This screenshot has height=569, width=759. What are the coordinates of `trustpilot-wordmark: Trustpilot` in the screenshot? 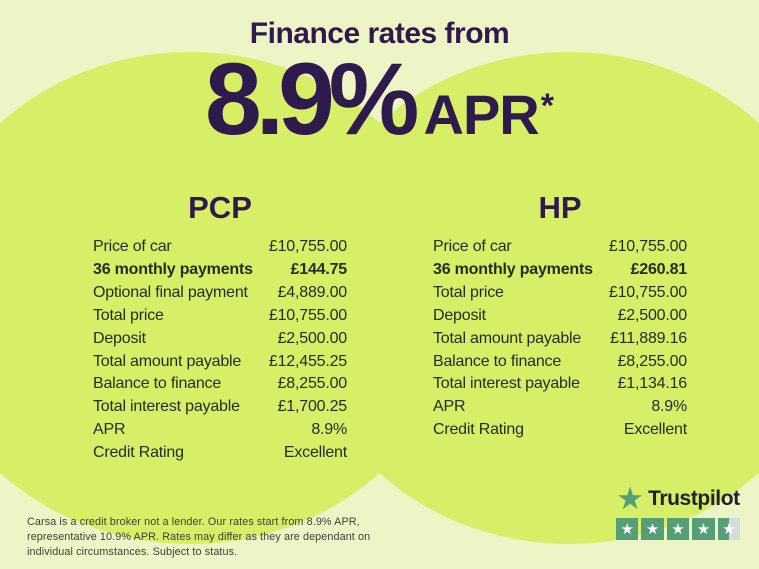 It's located at (694, 498).